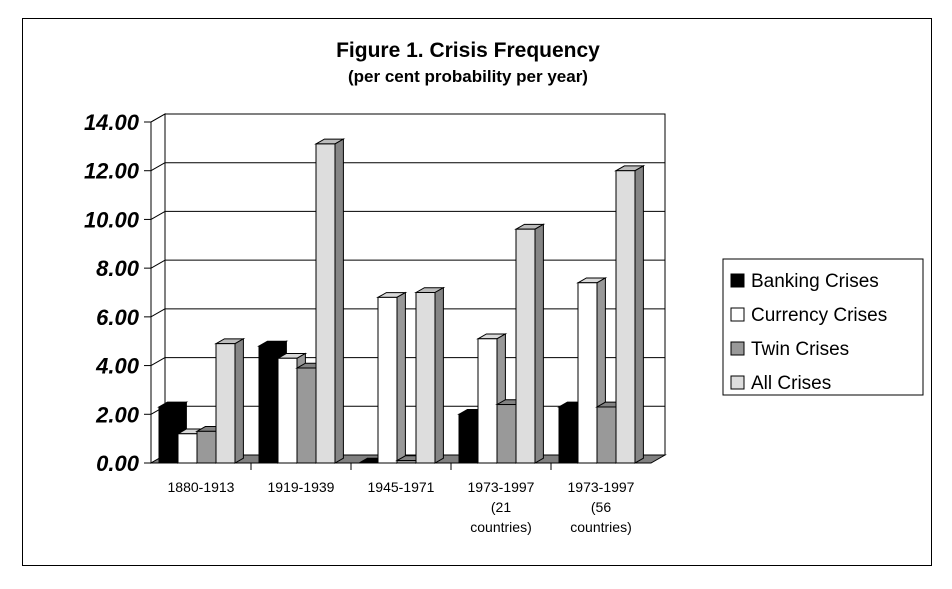 This screenshot has width=952, height=589. What do you see at coordinates (819, 315) in the screenshot?
I see `legend-label: Currency Crises` at bounding box center [819, 315].